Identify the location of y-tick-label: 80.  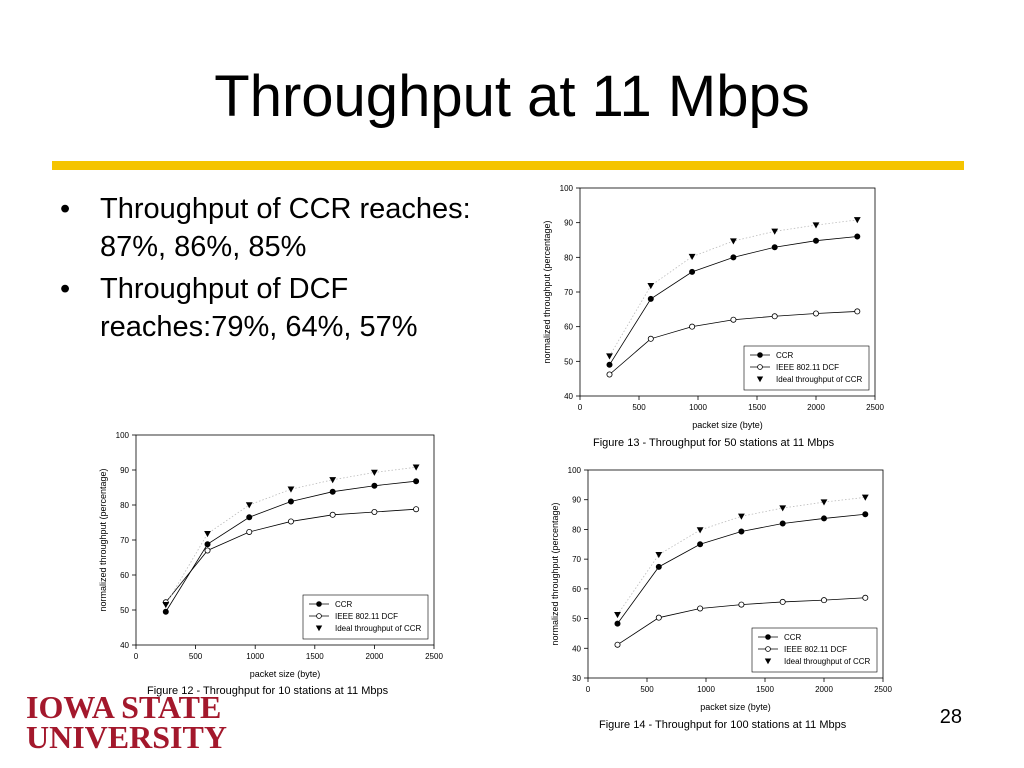
(124, 505).